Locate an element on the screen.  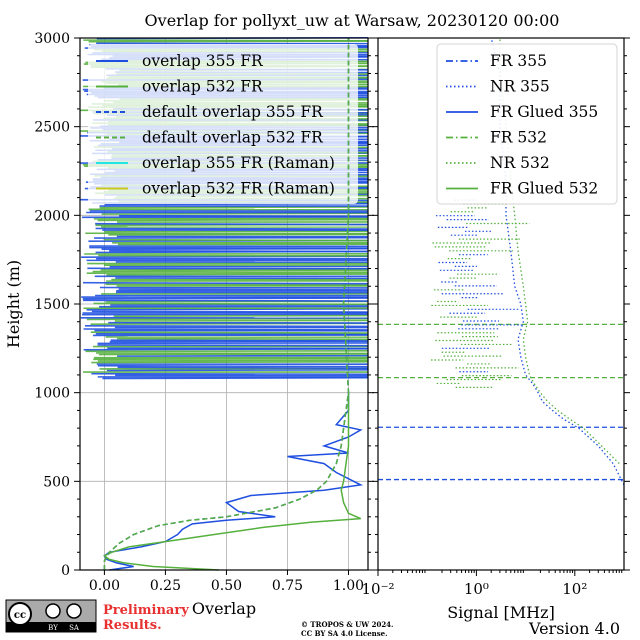
signal-legend-label: FR 532 is located at coordinates (518, 138).